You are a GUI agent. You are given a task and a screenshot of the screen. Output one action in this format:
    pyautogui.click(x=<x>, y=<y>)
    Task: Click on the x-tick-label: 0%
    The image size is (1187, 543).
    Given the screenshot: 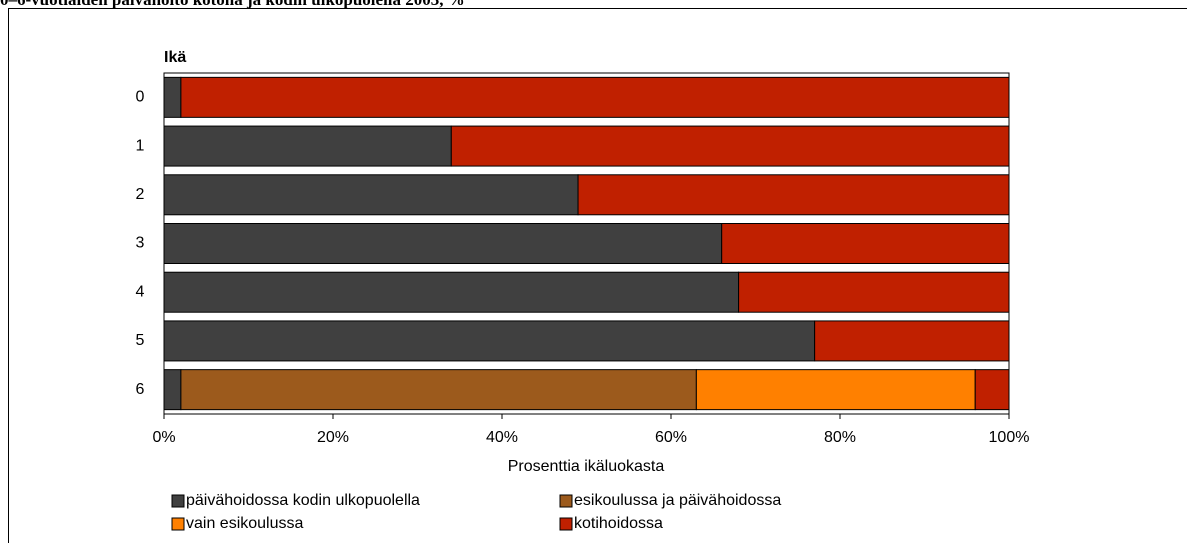 What is the action you would take?
    pyautogui.click(x=163, y=437)
    